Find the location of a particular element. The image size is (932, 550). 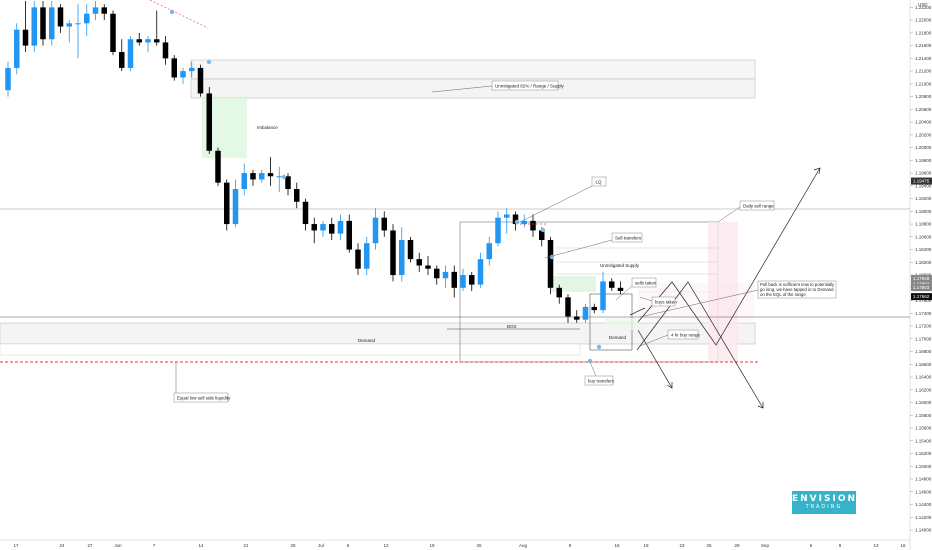

unmitigated-supply-green is located at coordinates (573, 284).